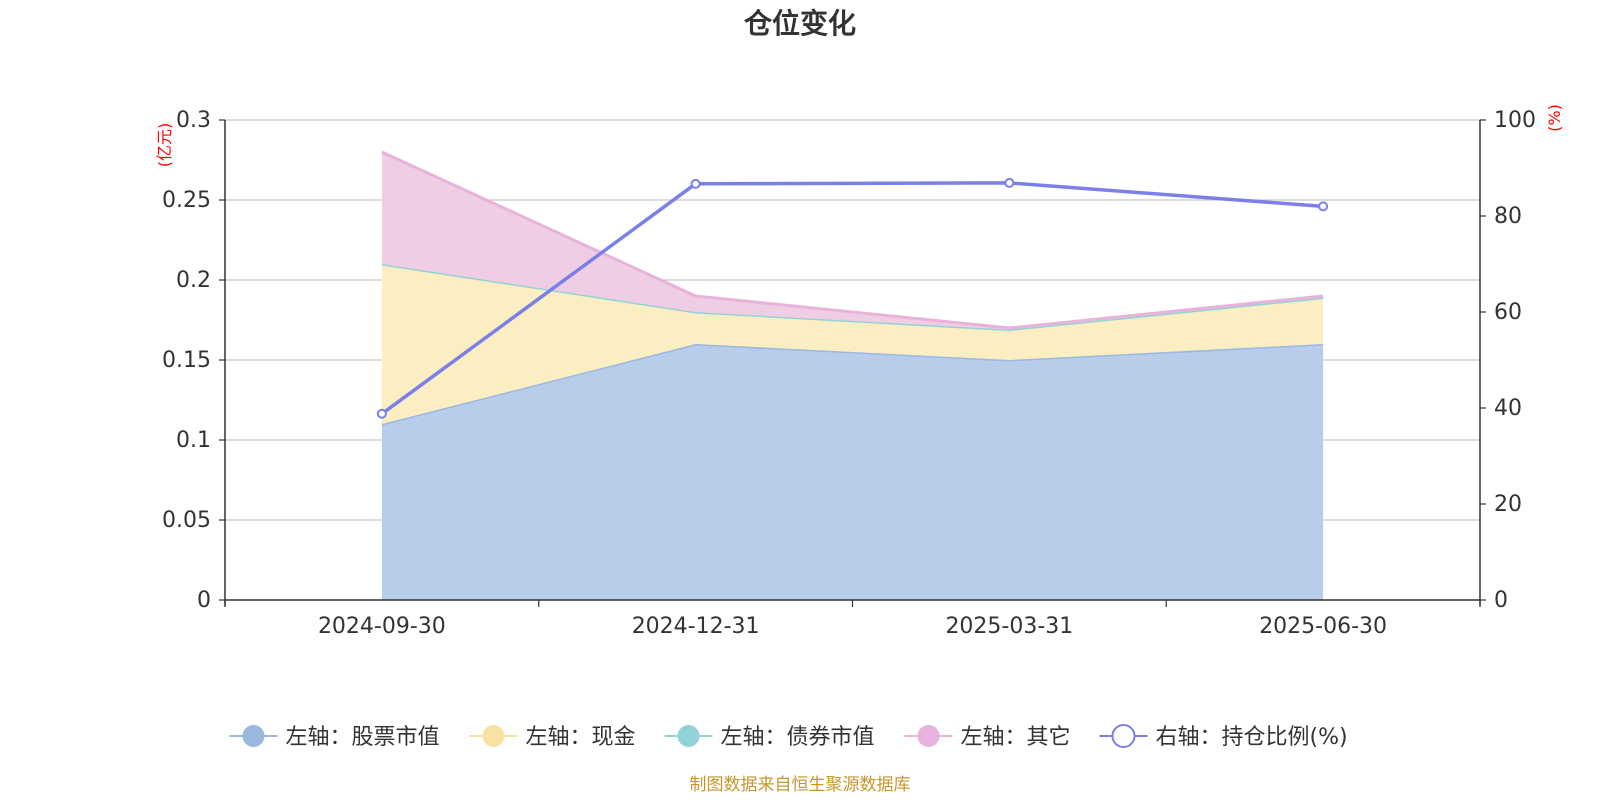 This screenshot has width=1600, height=800. I want to click on left-axis-unit: (亿元), so click(164, 145).